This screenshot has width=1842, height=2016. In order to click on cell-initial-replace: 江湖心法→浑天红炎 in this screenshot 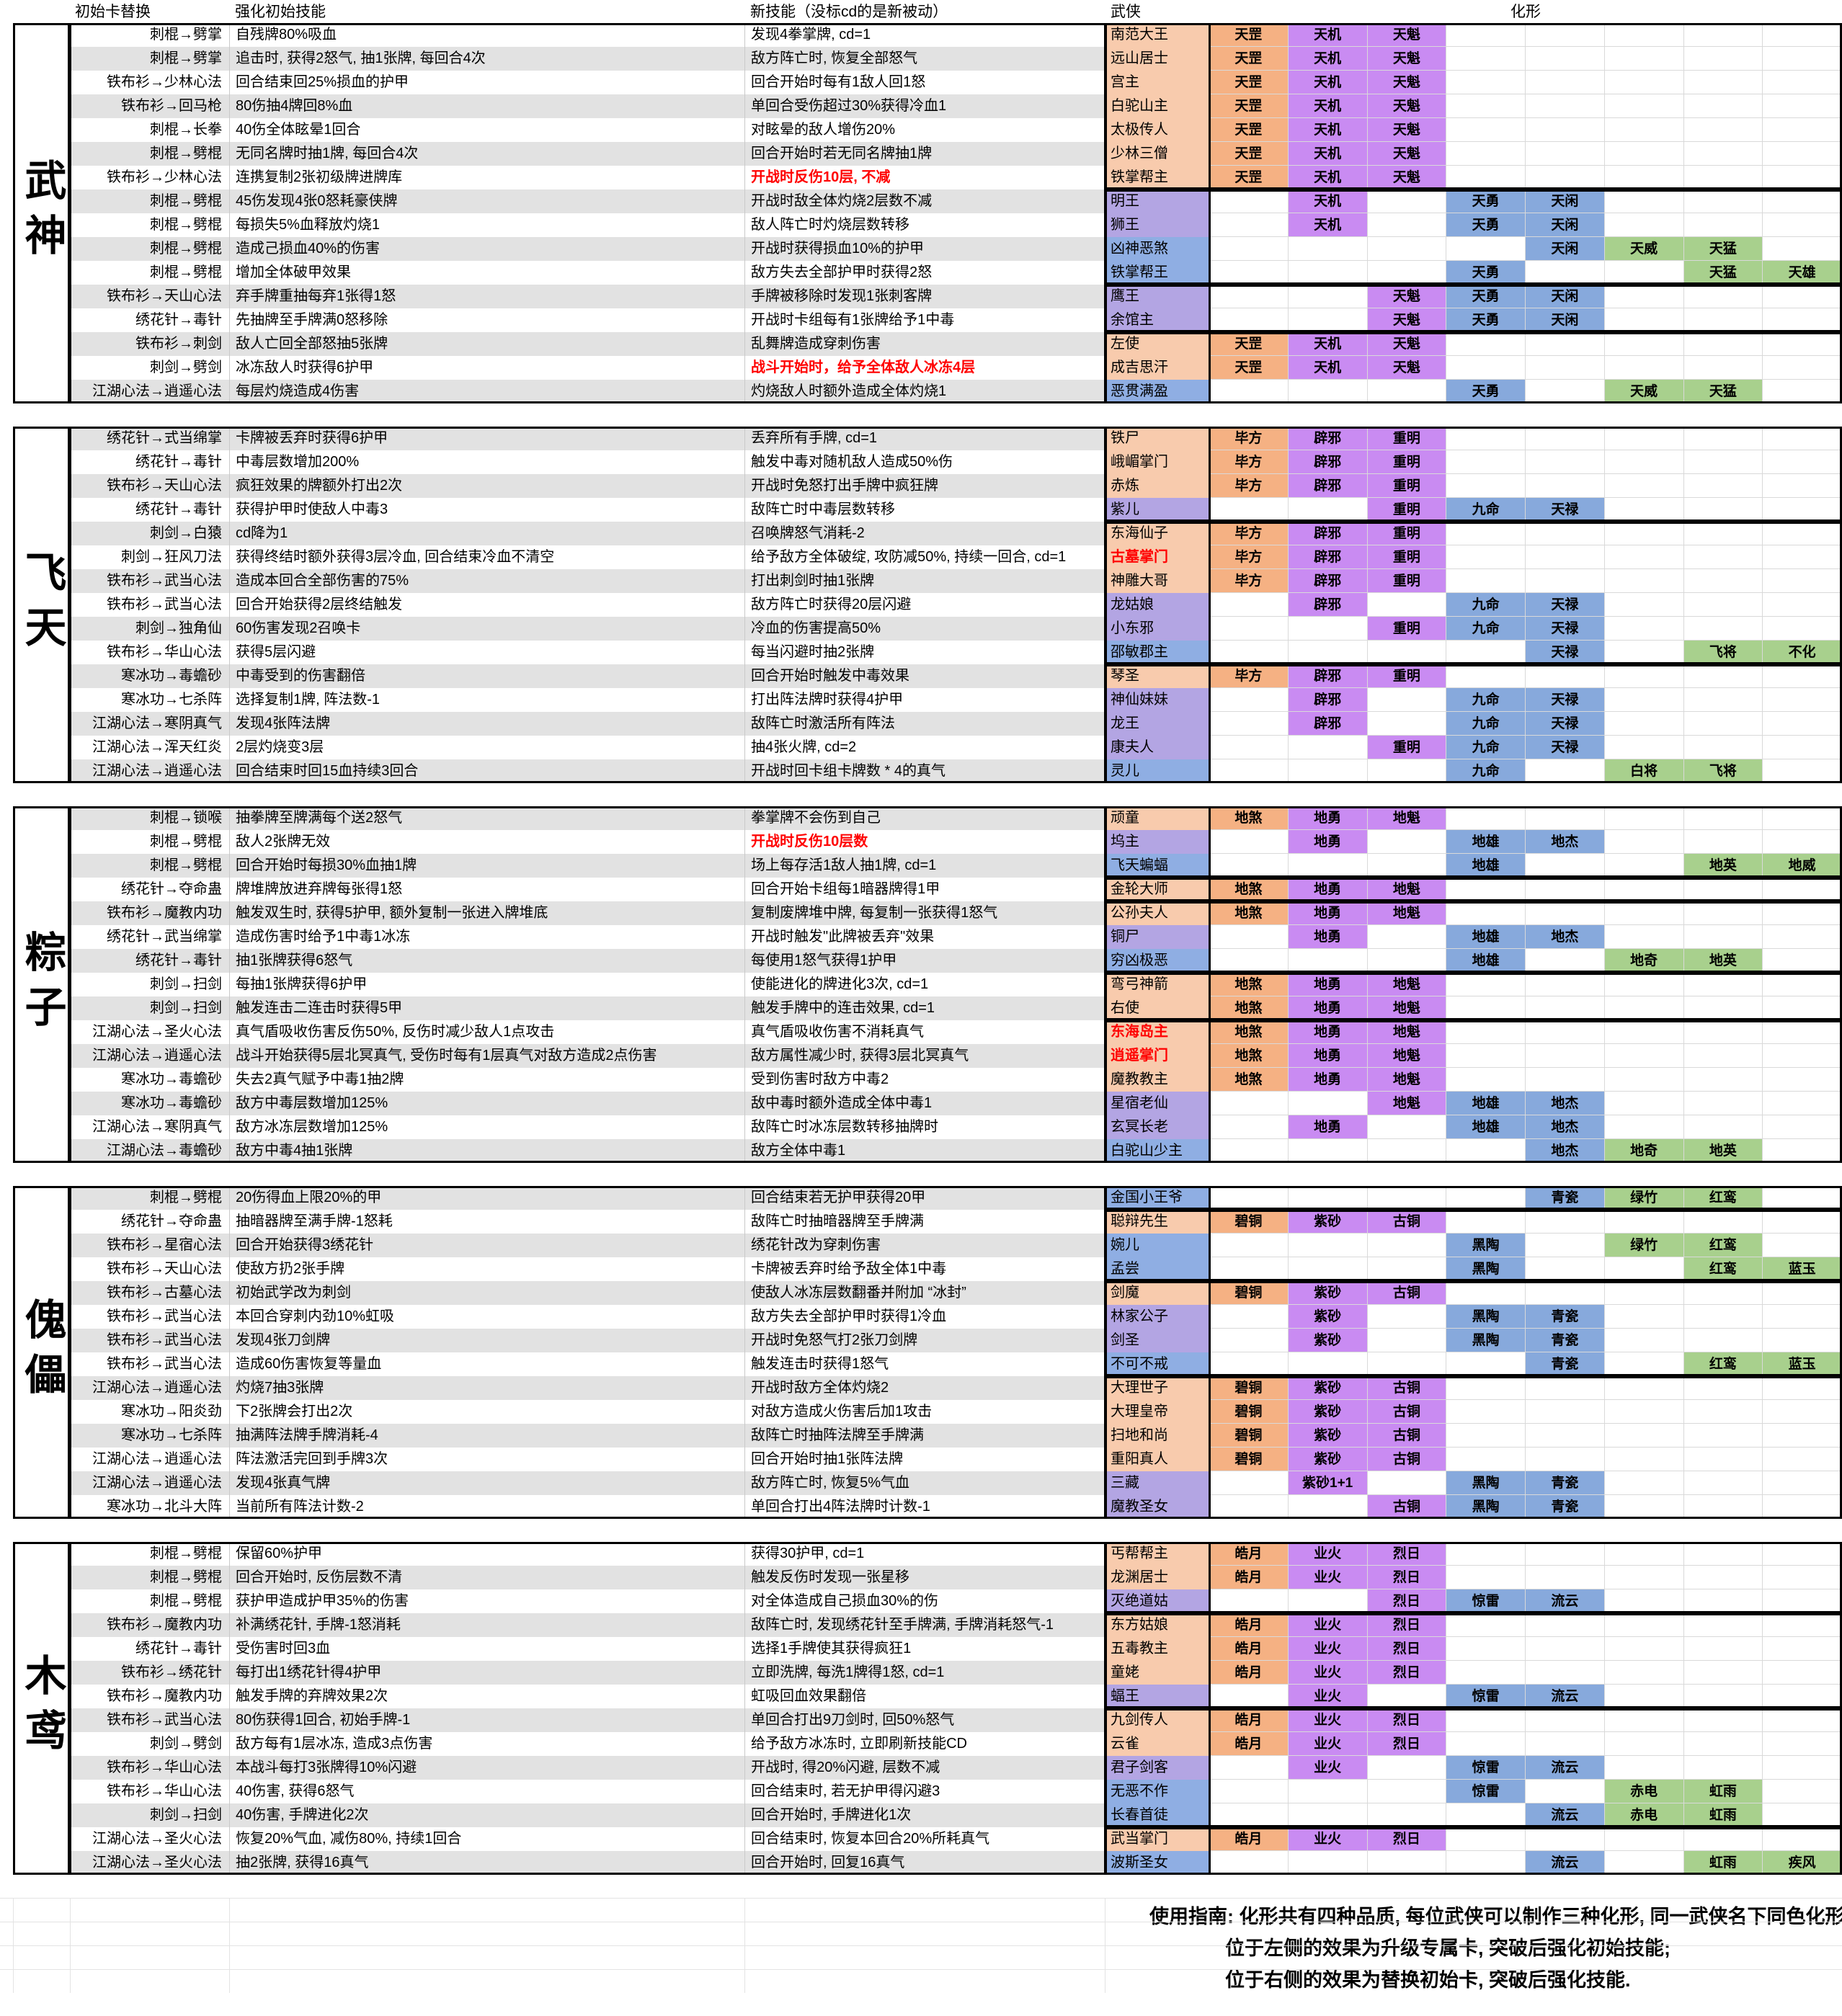, I will do `click(149, 747)`.